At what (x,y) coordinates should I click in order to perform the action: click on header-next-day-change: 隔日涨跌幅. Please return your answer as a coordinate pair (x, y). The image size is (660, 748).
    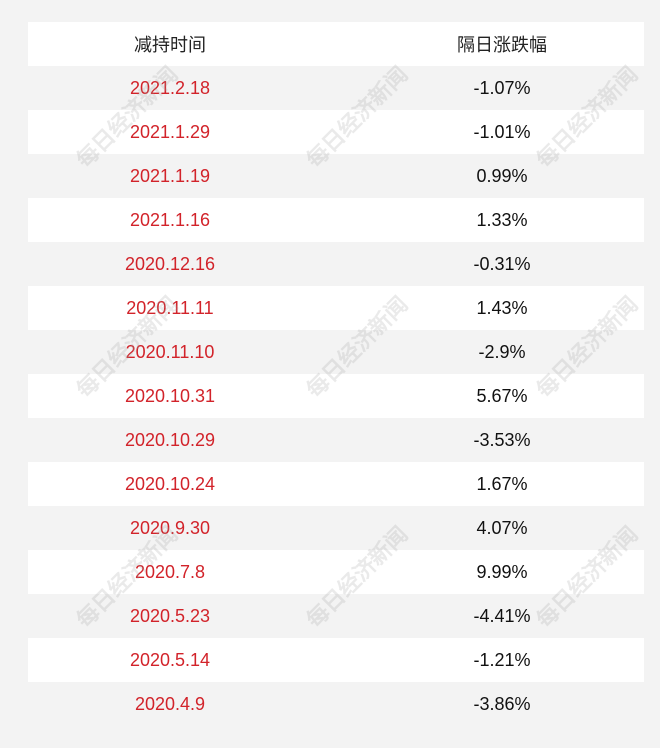
    Looking at the image, I should click on (502, 45).